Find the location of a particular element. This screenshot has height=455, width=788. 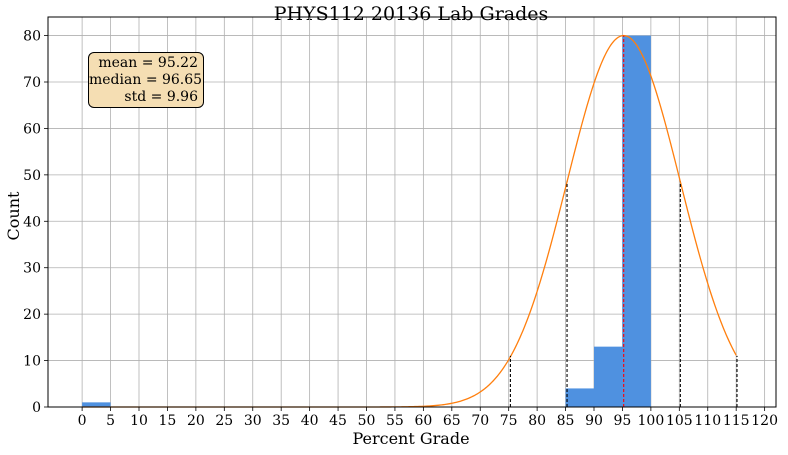

x-tick-label: 80 is located at coordinates (537, 421).